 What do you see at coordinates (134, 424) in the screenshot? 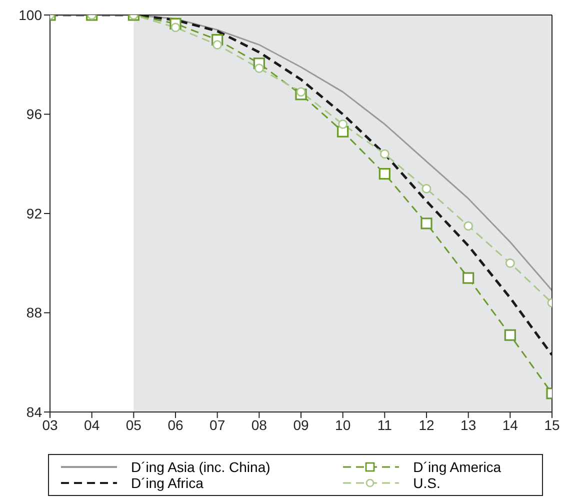
I see `x-tick-label: 05` at bounding box center [134, 424].